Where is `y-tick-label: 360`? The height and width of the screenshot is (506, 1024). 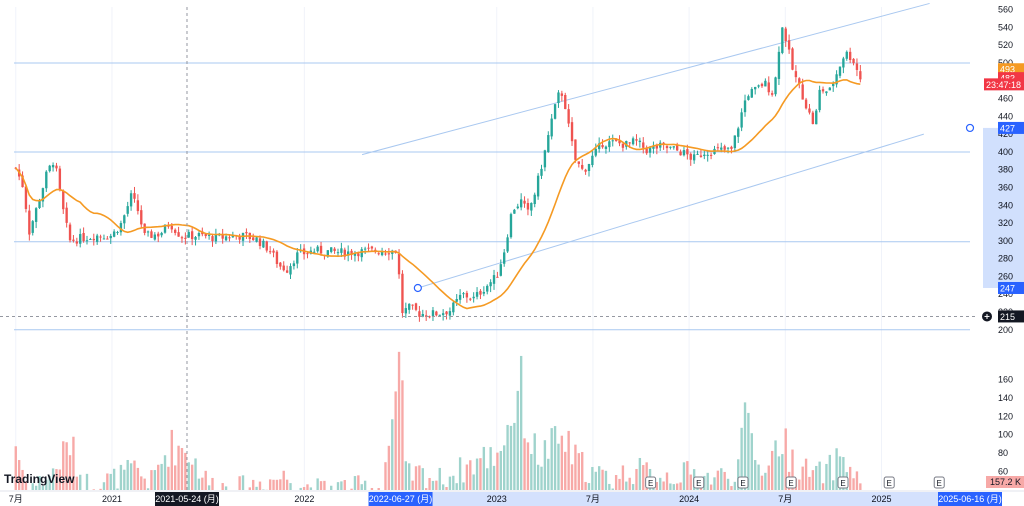
y-tick-label: 360 is located at coordinates (1005, 188).